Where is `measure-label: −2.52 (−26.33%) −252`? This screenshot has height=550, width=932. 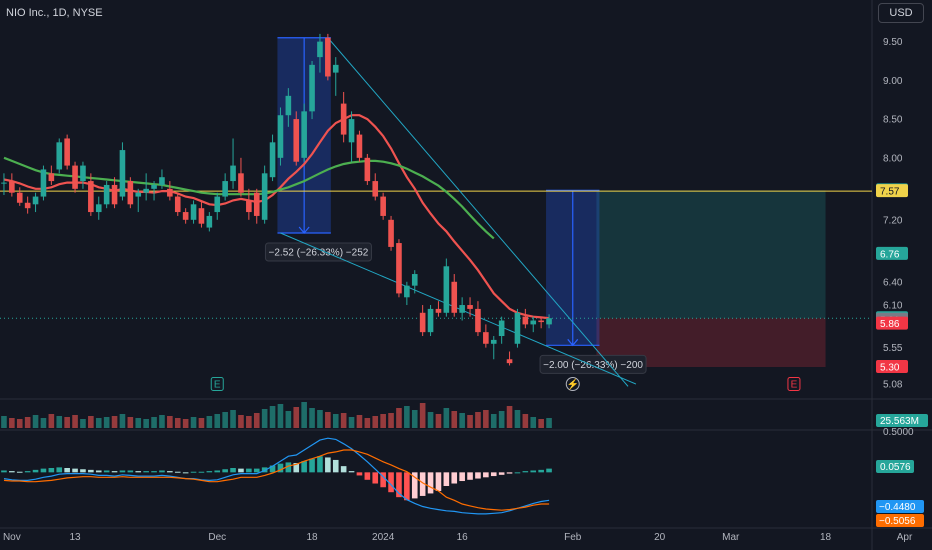 measure-label: −2.52 (−26.33%) −252 is located at coordinates (319, 252).